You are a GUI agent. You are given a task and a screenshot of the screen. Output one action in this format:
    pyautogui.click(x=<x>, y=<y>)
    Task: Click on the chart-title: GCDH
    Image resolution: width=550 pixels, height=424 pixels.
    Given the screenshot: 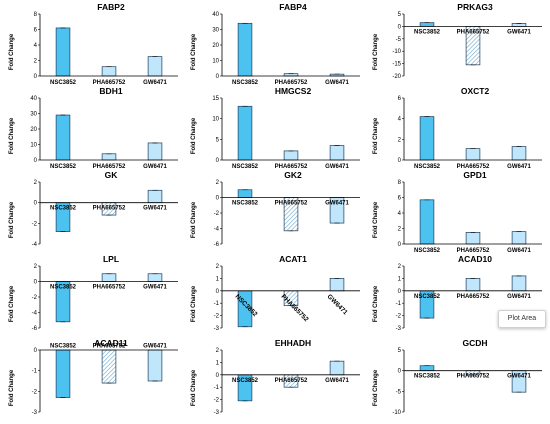 What is the action you would take?
    pyautogui.click(x=475, y=343)
    